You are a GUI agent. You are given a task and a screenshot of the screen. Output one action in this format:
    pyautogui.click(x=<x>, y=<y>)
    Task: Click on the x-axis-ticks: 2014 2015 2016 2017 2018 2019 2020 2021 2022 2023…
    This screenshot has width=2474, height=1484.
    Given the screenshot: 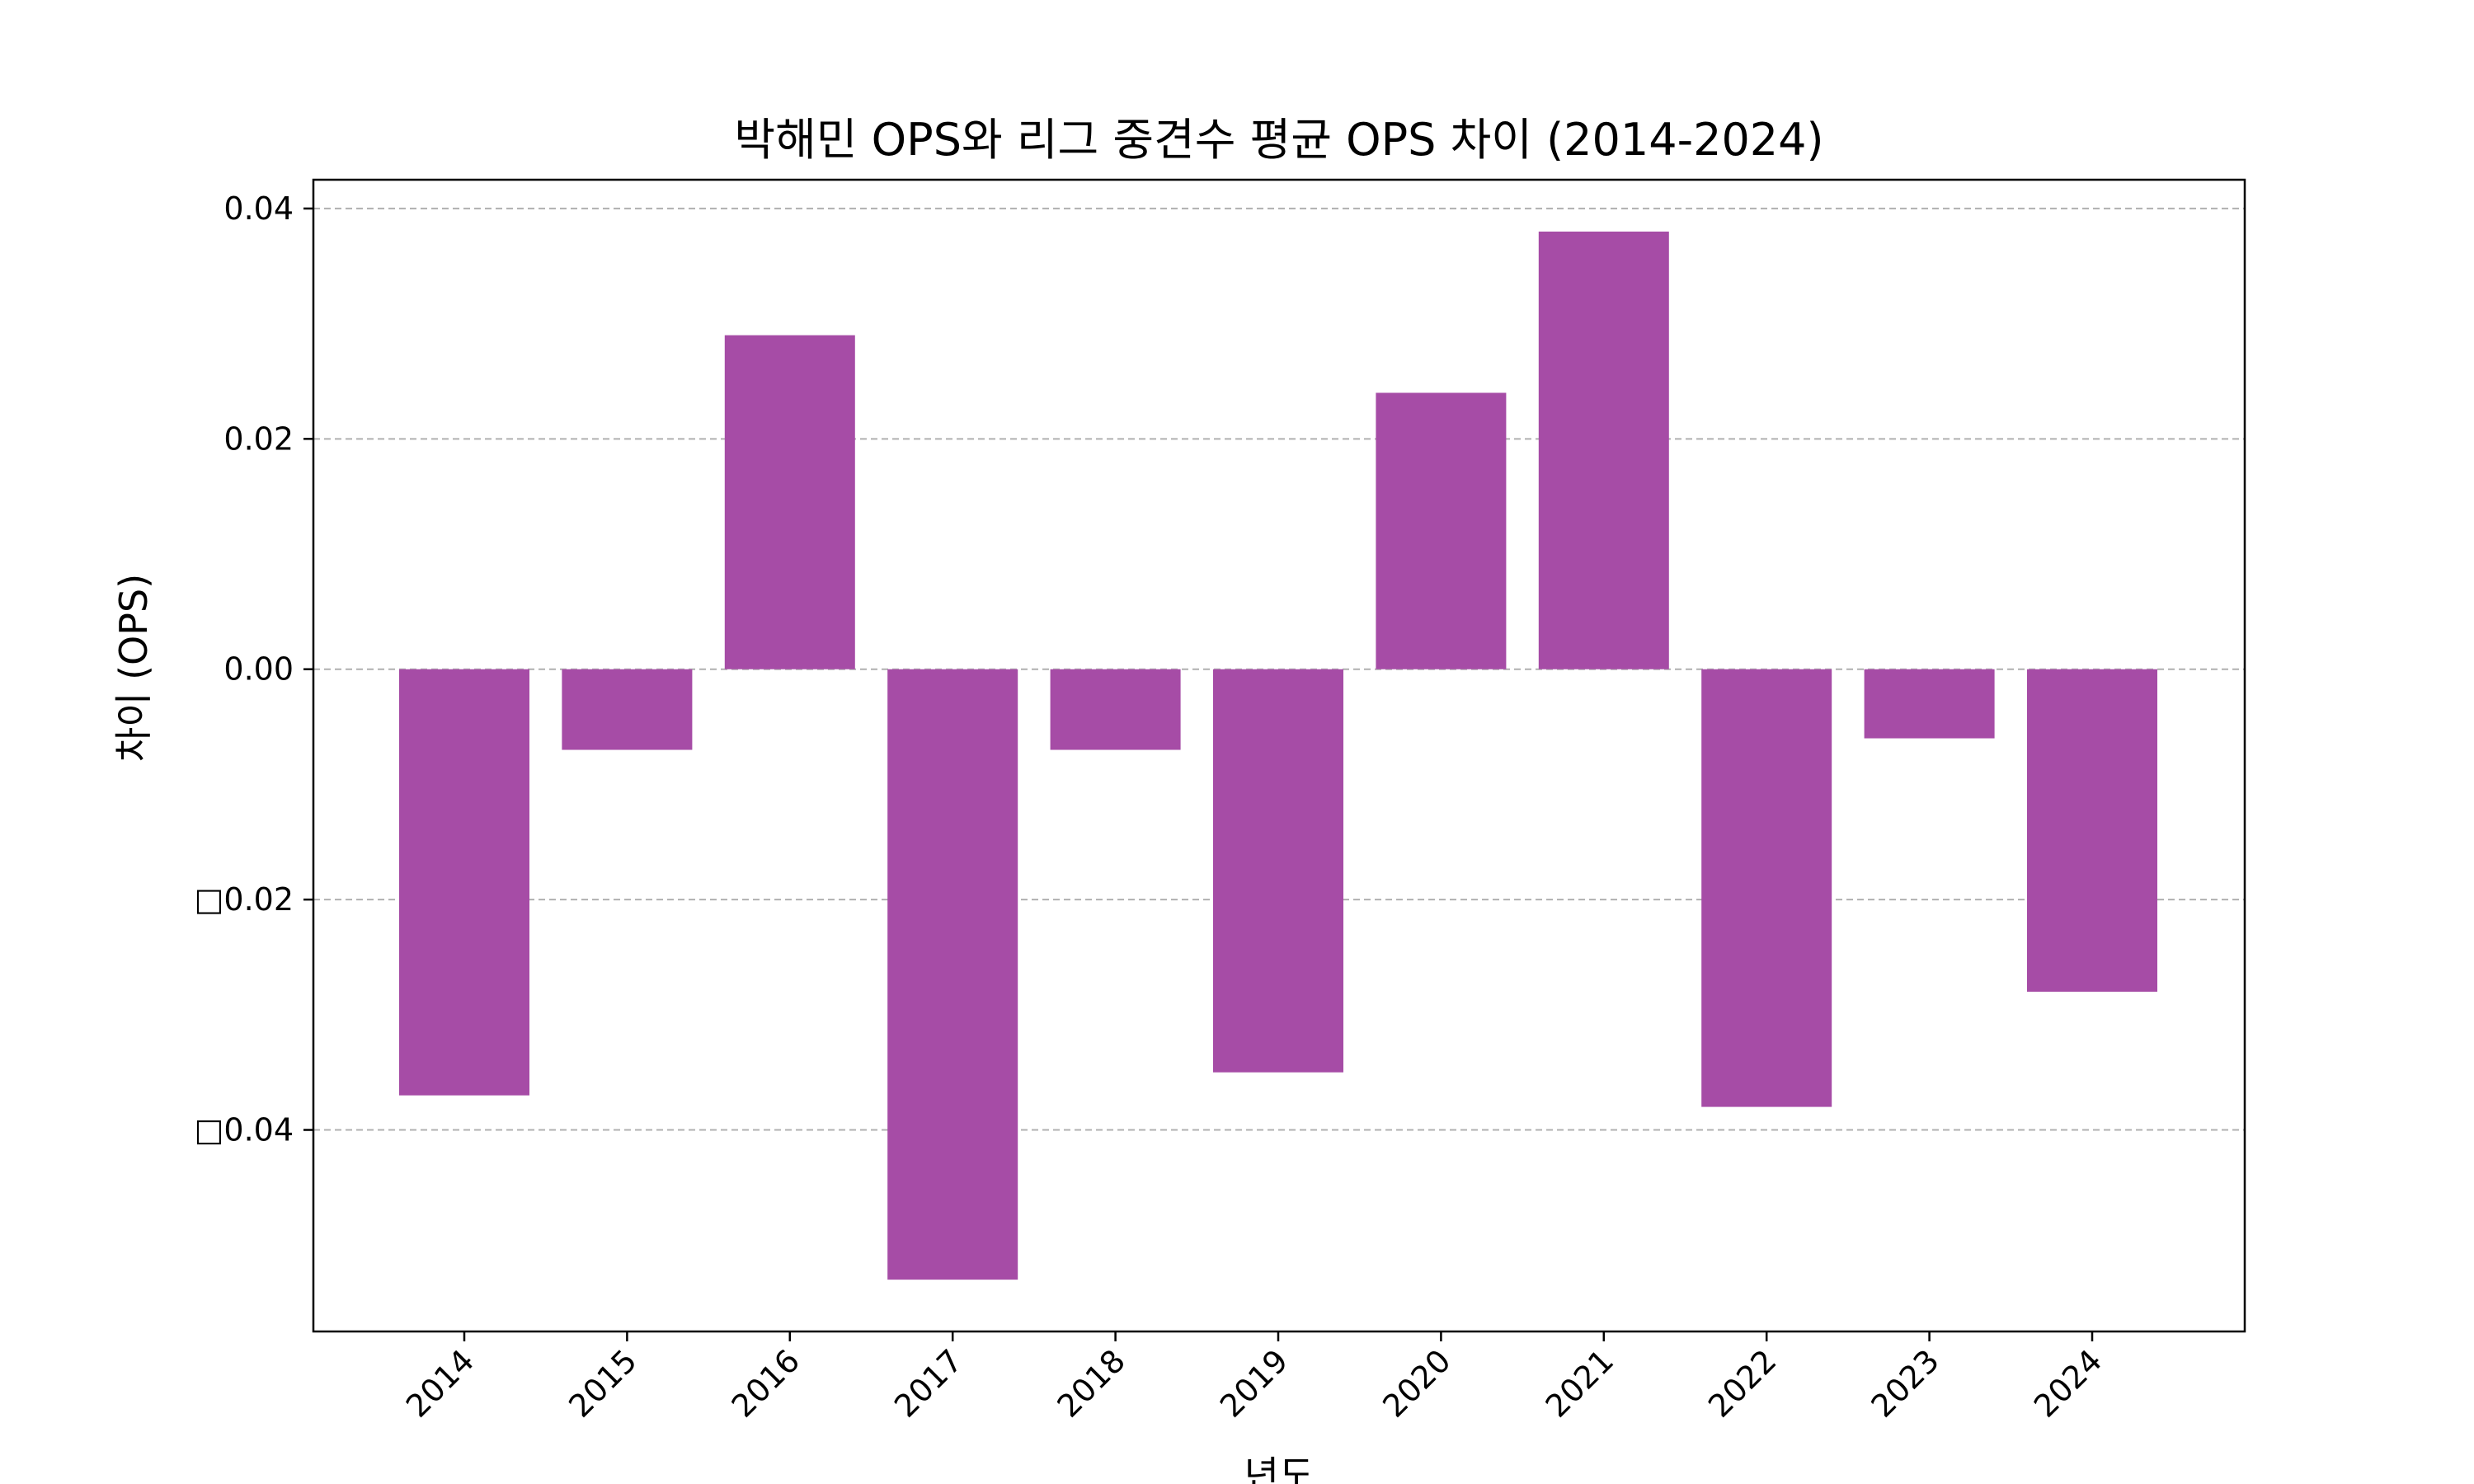 What is the action you would take?
    pyautogui.click(x=1254, y=1378)
    